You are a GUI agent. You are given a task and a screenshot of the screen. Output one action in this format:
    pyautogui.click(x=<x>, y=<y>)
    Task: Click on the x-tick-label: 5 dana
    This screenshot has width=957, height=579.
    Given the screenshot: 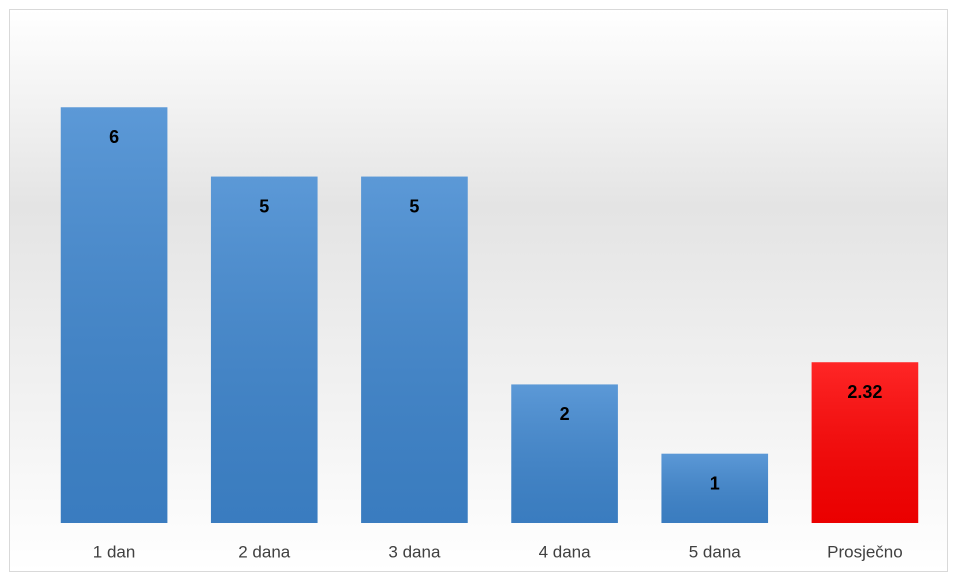 What is the action you would take?
    pyautogui.click(x=715, y=551)
    